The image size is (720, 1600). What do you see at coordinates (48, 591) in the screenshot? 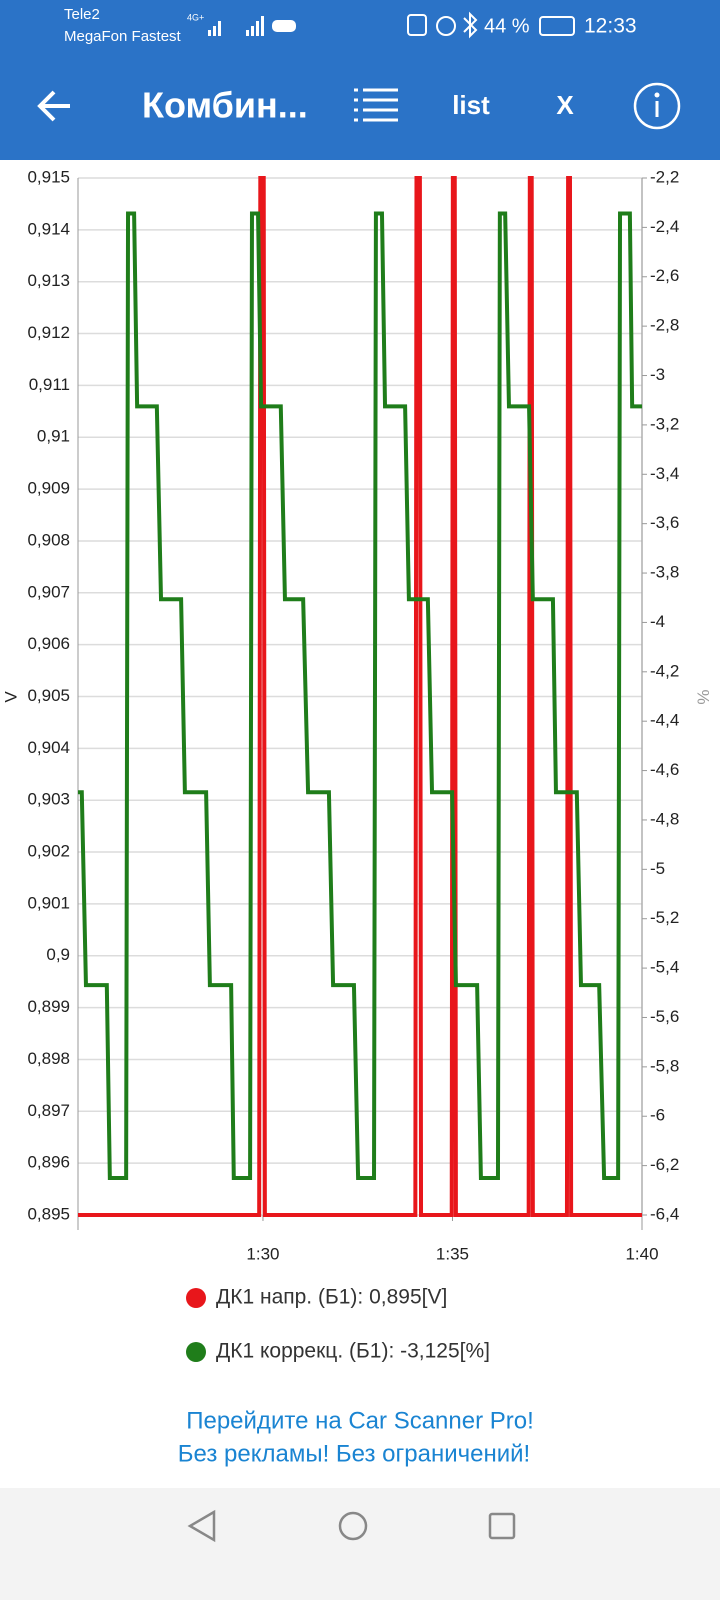
I see `y-tick-label: 0,907` at bounding box center [48, 591].